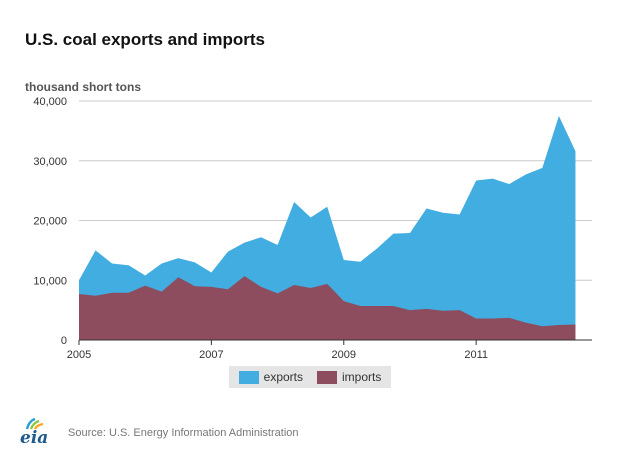 This screenshot has height=465, width=620. I want to click on y-tick-label-2: 20,000, so click(50, 222).